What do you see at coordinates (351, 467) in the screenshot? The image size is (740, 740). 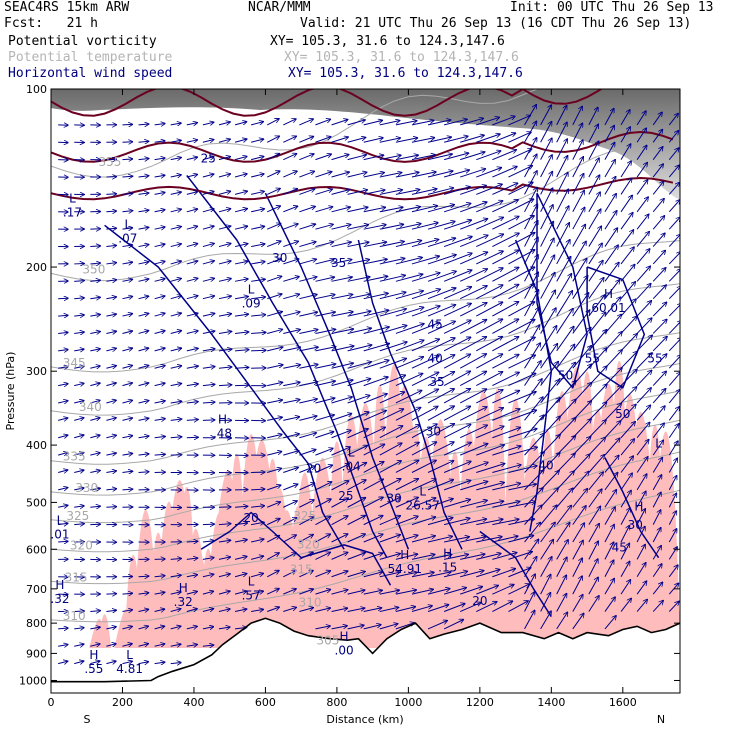 I see `marker-value: .04` at bounding box center [351, 467].